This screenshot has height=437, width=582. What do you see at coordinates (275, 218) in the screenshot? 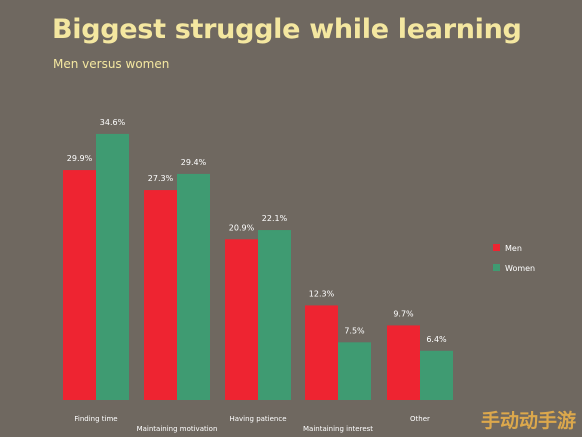
I see `data-label-women-having-patience: 22.1%` at bounding box center [275, 218].